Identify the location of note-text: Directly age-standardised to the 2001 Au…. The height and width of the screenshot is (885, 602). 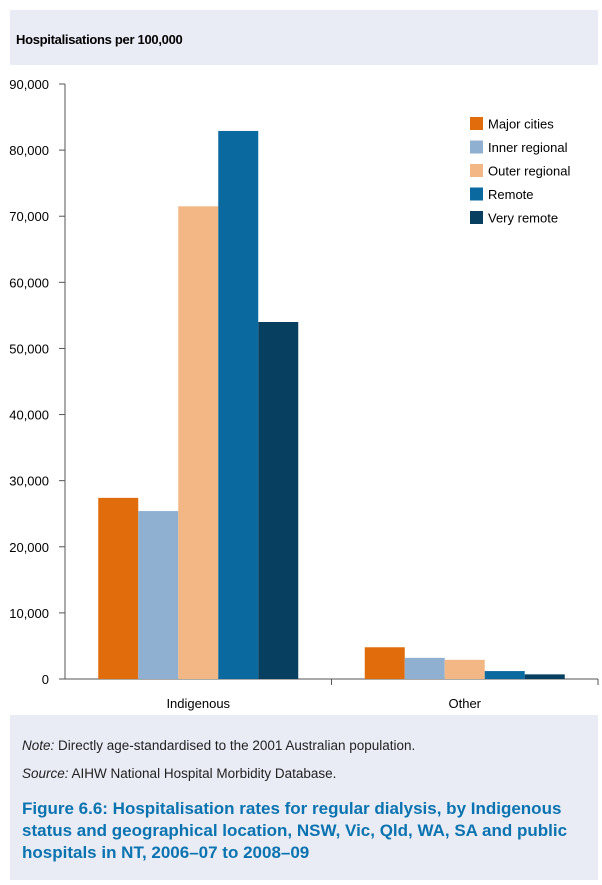
(235, 745).